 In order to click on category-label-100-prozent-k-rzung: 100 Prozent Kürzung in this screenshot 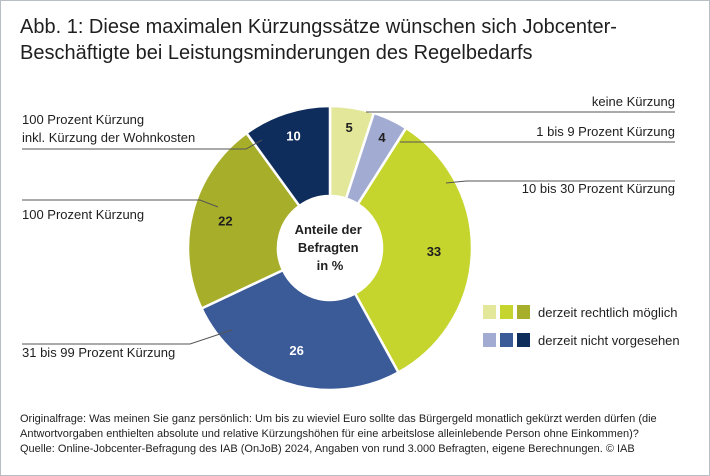, I will do `click(83, 214)`.